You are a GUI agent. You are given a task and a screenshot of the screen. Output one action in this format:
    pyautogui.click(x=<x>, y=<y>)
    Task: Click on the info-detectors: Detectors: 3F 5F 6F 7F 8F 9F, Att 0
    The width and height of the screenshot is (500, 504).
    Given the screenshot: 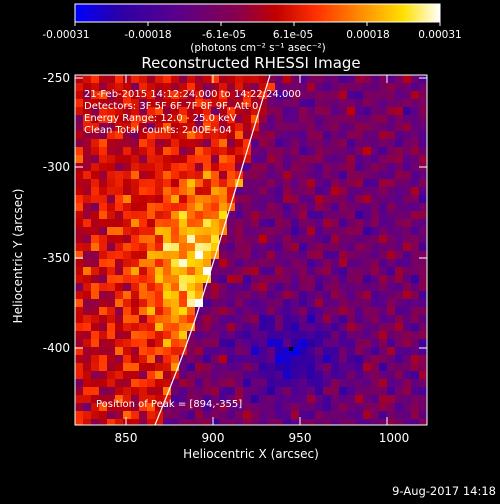 What is the action you would take?
    pyautogui.click(x=171, y=106)
    